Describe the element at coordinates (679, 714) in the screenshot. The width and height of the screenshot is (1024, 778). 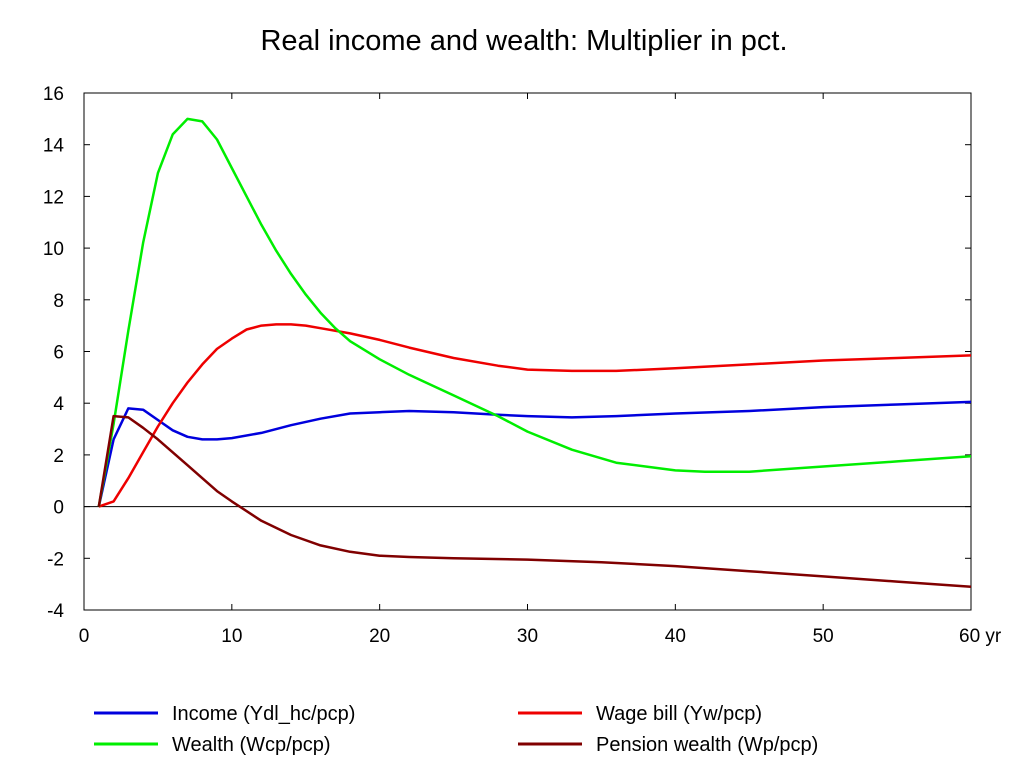
I see `legend-label-1: Wage bill (Yw/pcp)` at that location.